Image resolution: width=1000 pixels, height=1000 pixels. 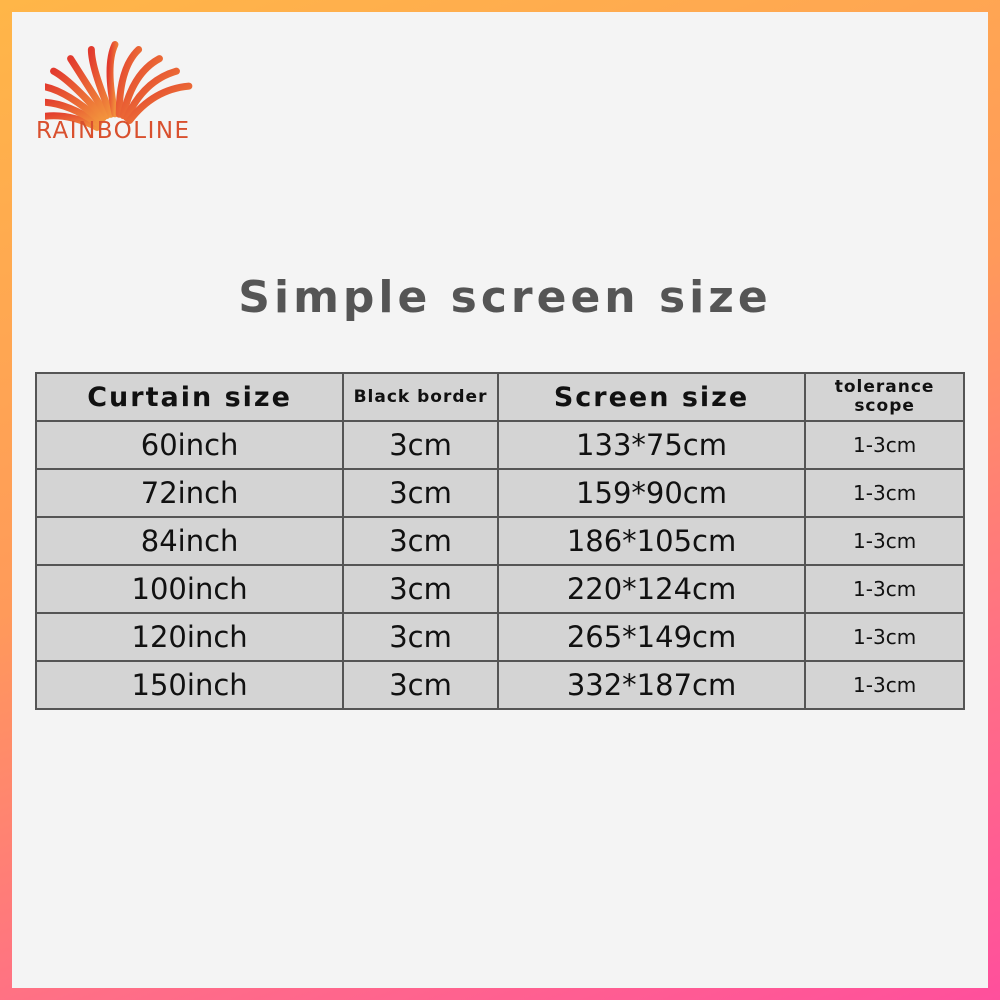 I want to click on table-row: 72inch 3cm 159*90cm 1-3cm, so click(x=499, y=493).